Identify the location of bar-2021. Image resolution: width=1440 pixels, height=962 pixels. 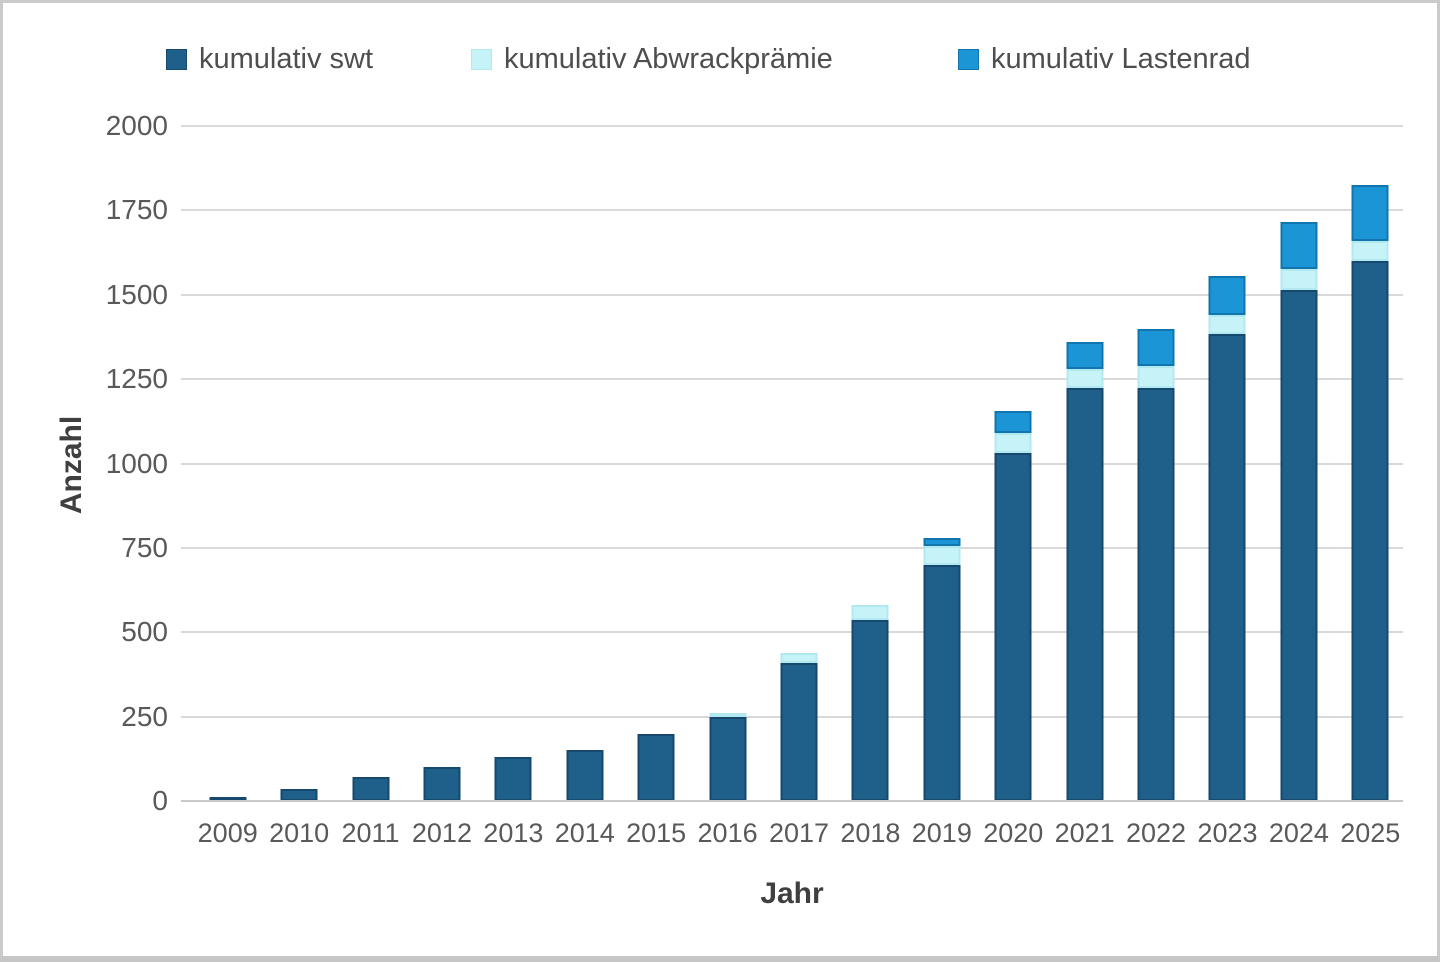
(1085, 571).